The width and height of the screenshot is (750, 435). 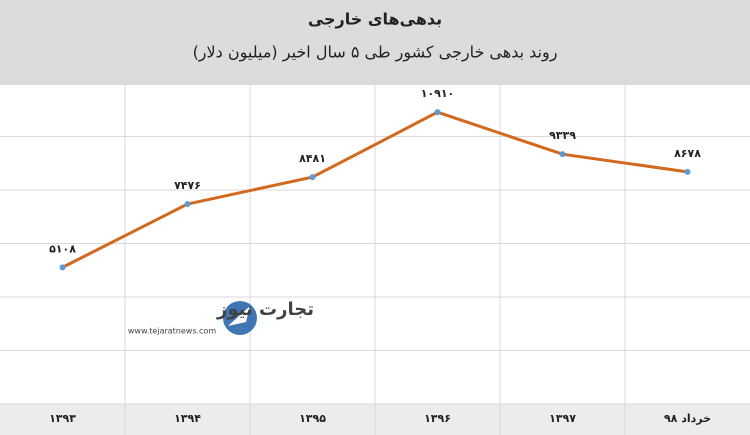 I want to click on value-label: ۹۳۳۹, so click(x=562, y=135).